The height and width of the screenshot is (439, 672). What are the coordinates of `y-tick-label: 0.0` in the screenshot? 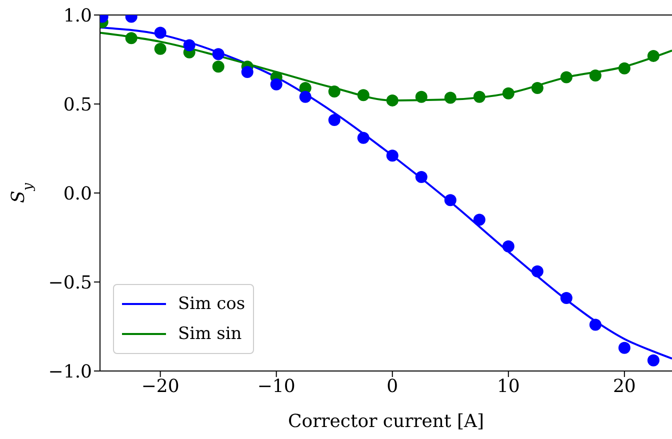 It's located at (77, 193).